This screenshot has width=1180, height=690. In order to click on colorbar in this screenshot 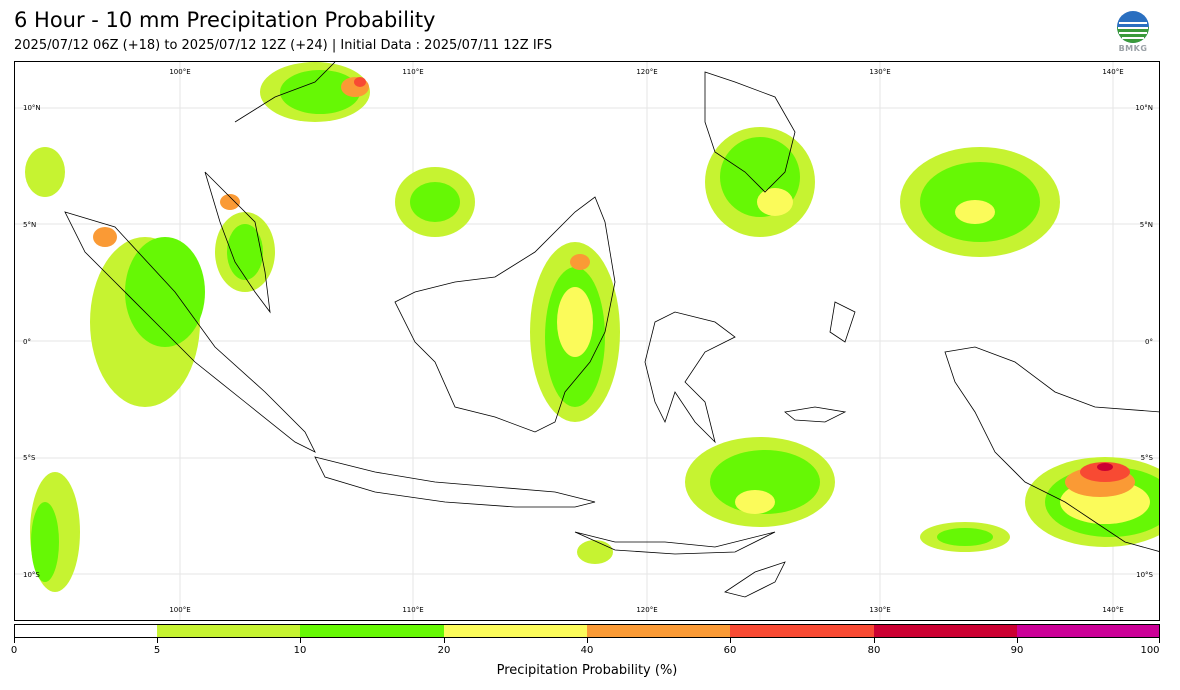, I will do `click(587, 631)`.